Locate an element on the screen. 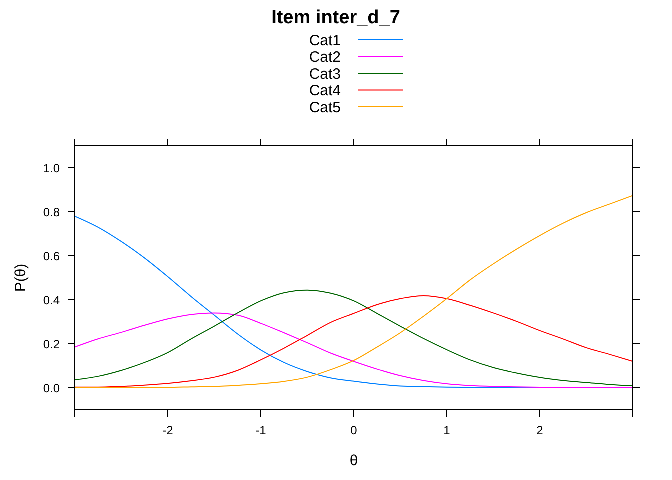 The width and height of the screenshot is (672, 480). legend-label: Cat5 is located at coordinates (325, 107).